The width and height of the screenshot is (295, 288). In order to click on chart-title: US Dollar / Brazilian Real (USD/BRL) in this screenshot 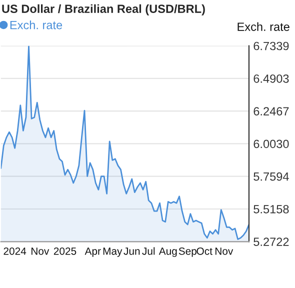, I will do `click(103, 10)`.